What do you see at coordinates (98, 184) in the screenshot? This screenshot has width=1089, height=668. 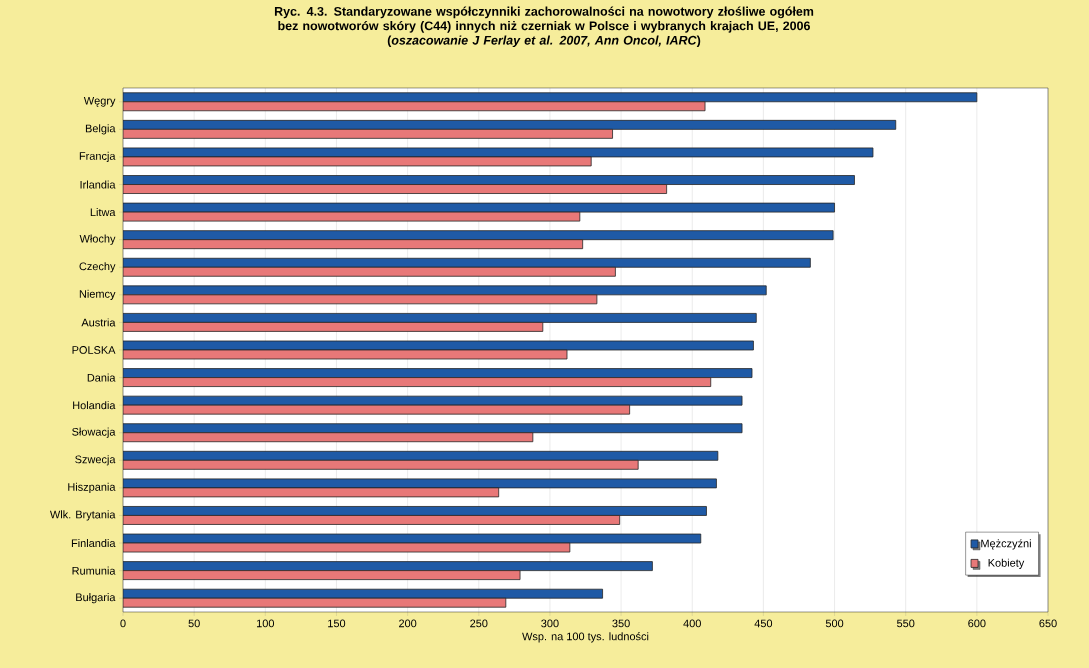 I see `y-tick-label: Irlandia` at bounding box center [98, 184].